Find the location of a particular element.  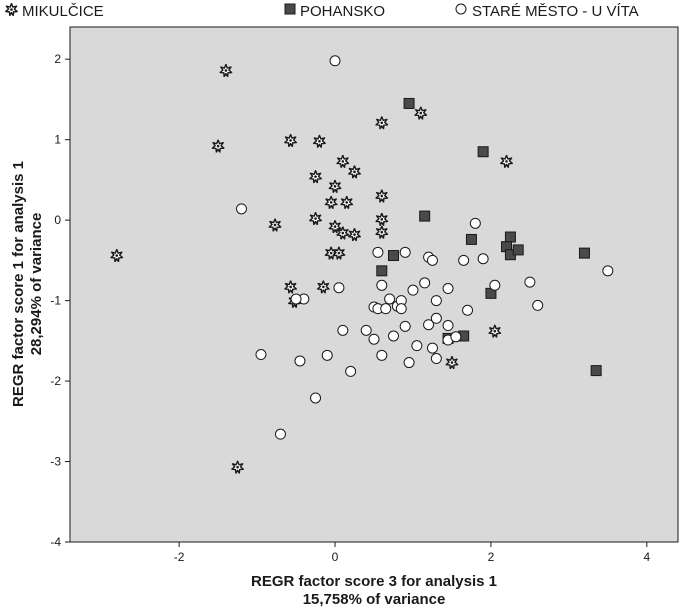

legend-item-mikulcice: MIKULČICE is located at coordinates (54, 11).